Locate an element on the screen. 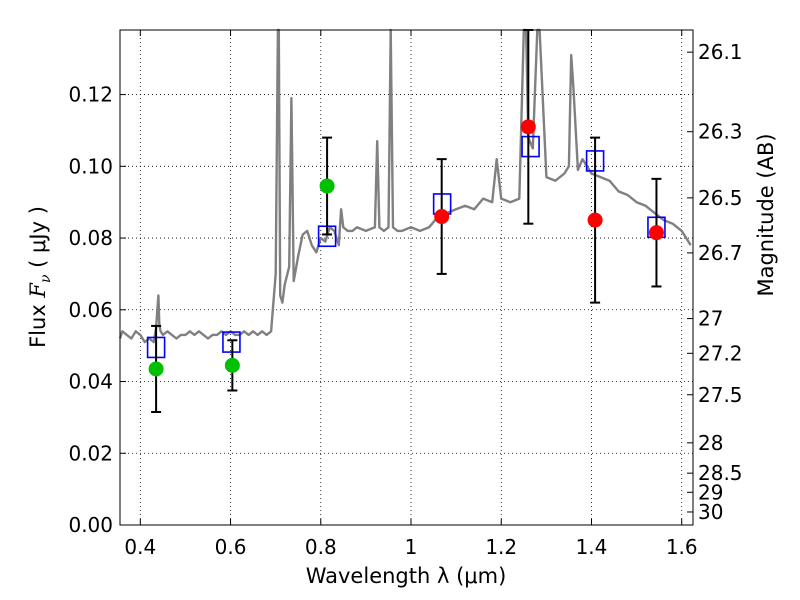 Image resolution: width=800 pixels, height=600 pixels. y-tick-label: 0.06 is located at coordinates (90, 310).